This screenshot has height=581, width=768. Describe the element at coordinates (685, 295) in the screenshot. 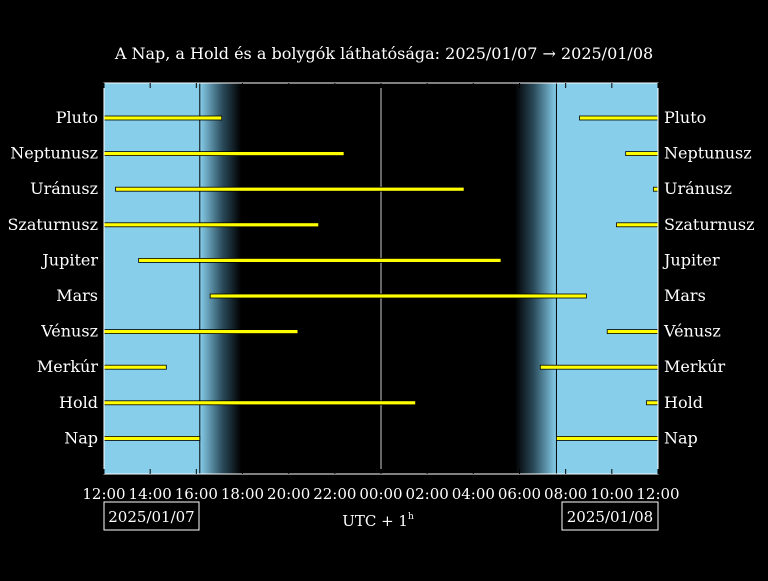

I see `right-label-mars: Mars` at that location.